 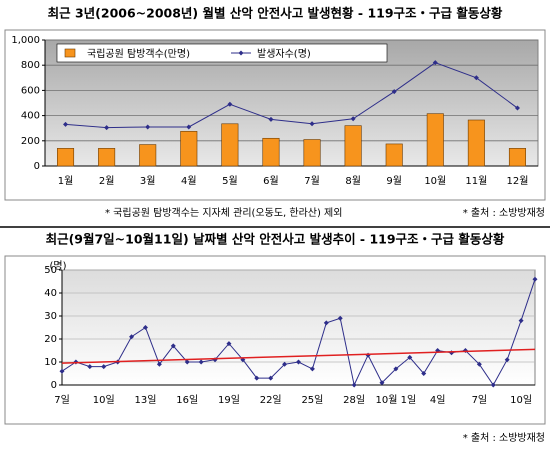 What do you see at coordinates (30, 141) in the screenshot?
I see `y-tick-label: 200` at bounding box center [30, 141].